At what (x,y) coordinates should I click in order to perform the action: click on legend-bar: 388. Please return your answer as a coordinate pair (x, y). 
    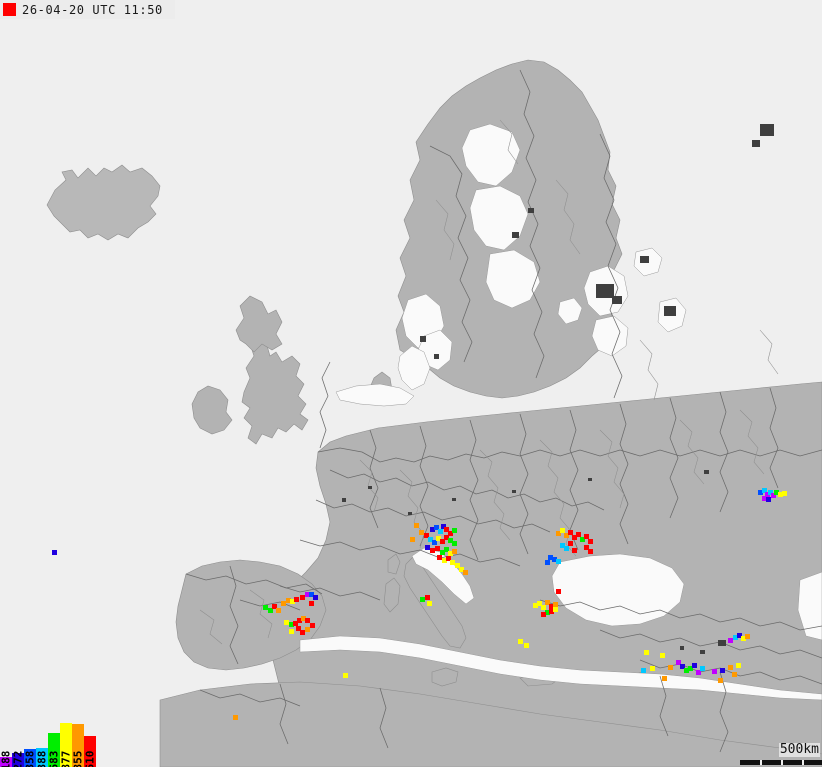
    Looking at the image, I should click on (42, 757).